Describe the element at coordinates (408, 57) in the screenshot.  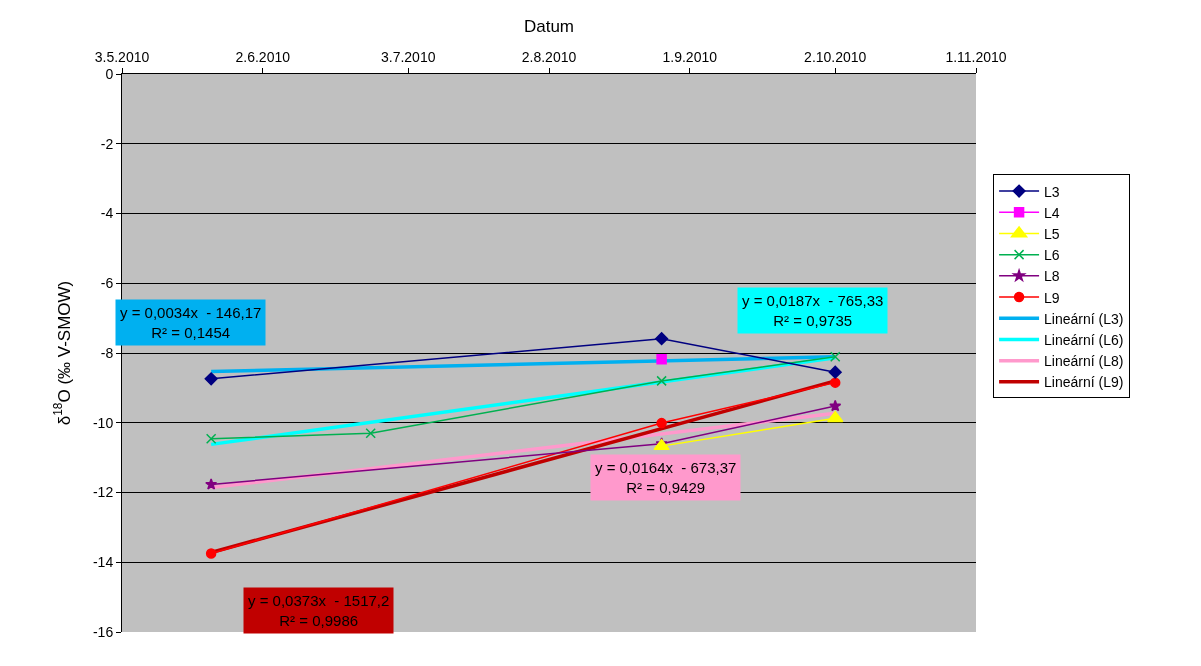
I see `x-tick-label: 3.7.2010` at that location.